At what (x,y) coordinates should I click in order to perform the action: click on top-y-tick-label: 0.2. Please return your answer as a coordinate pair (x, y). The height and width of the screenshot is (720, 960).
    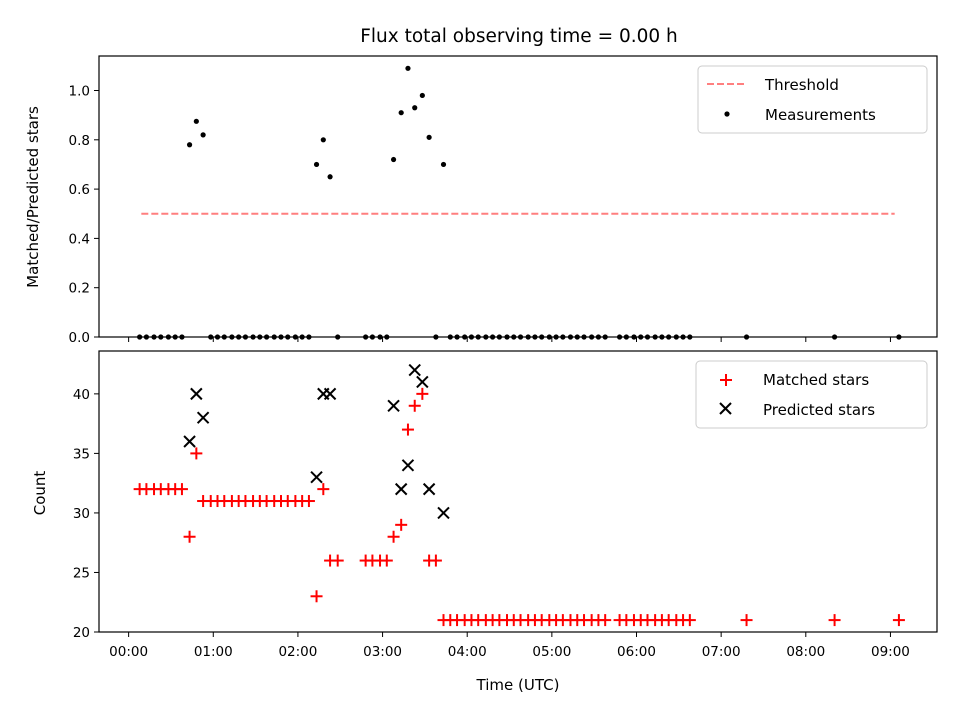
    Looking at the image, I should click on (79, 289).